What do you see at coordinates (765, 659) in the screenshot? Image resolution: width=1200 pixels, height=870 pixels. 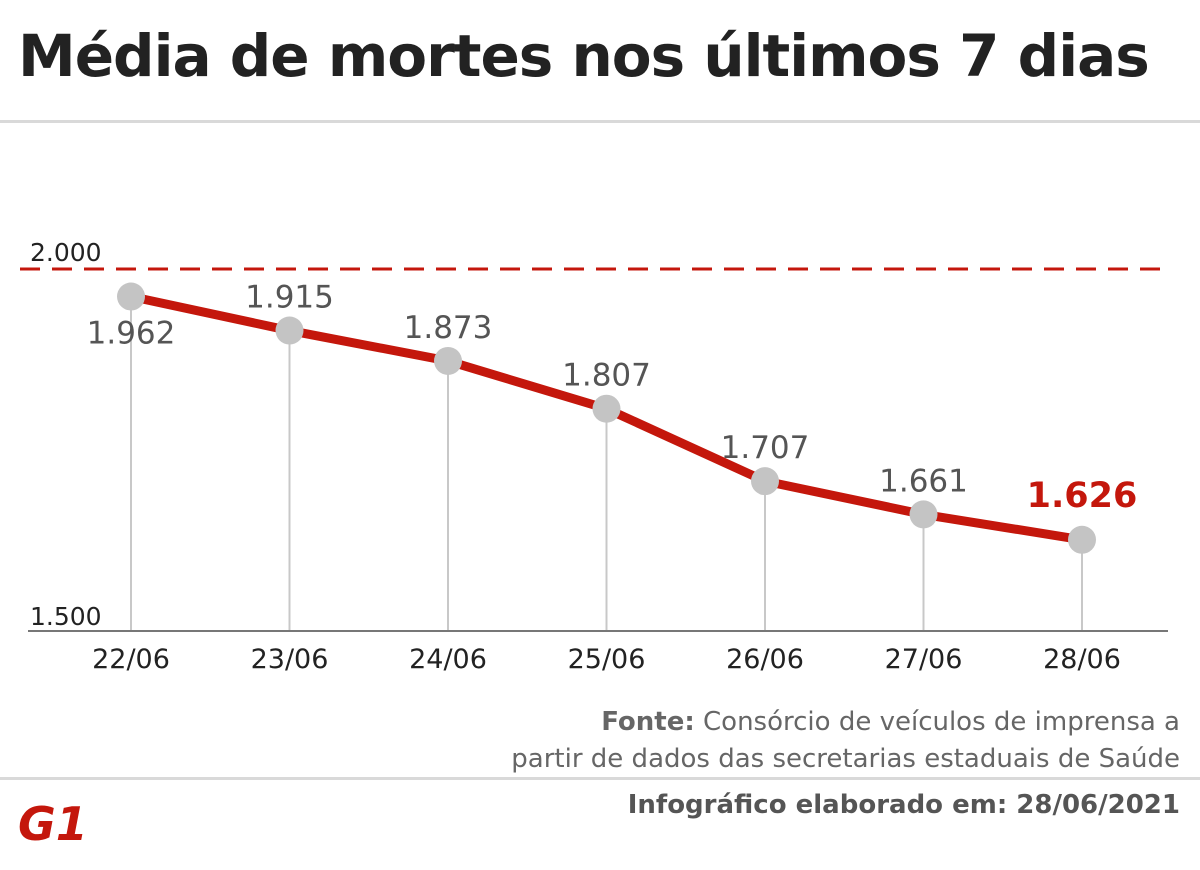 I see `x-tick-label: 26/06` at bounding box center [765, 659].